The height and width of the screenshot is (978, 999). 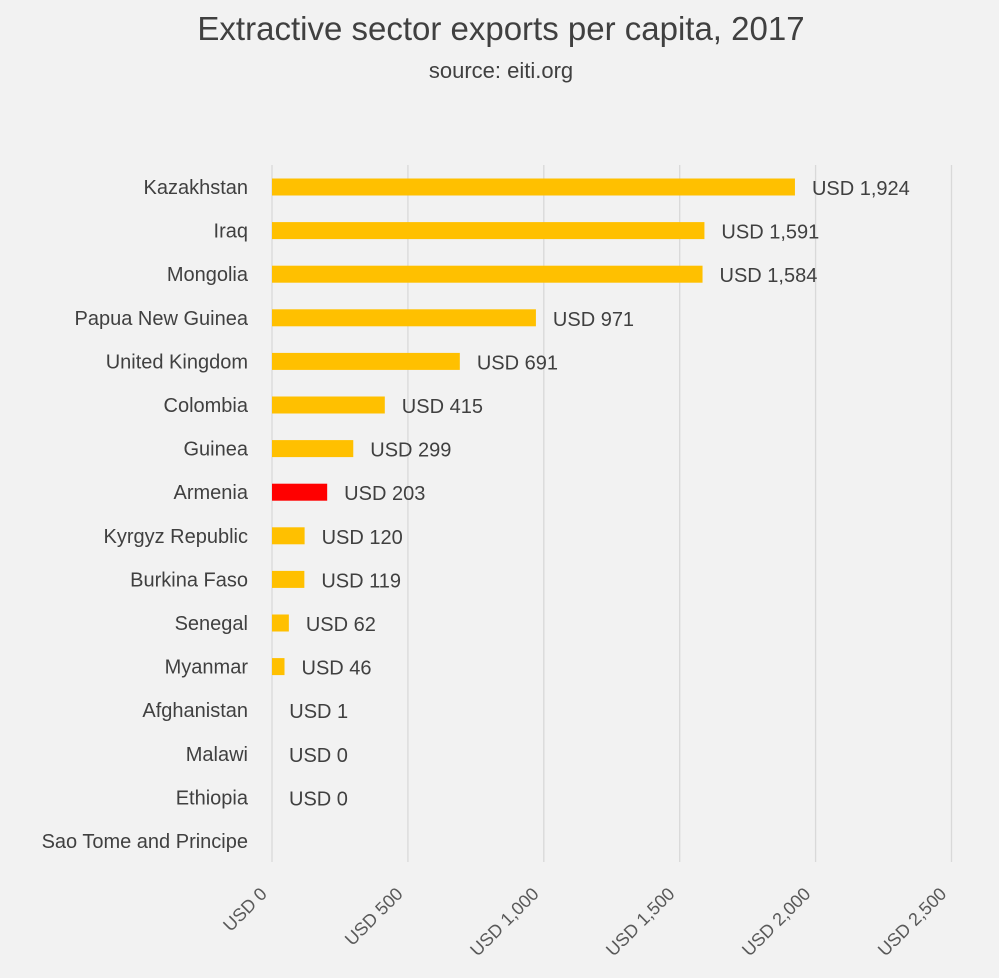 I want to click on category-label: United Kingdom, so click(x=177, y=362).